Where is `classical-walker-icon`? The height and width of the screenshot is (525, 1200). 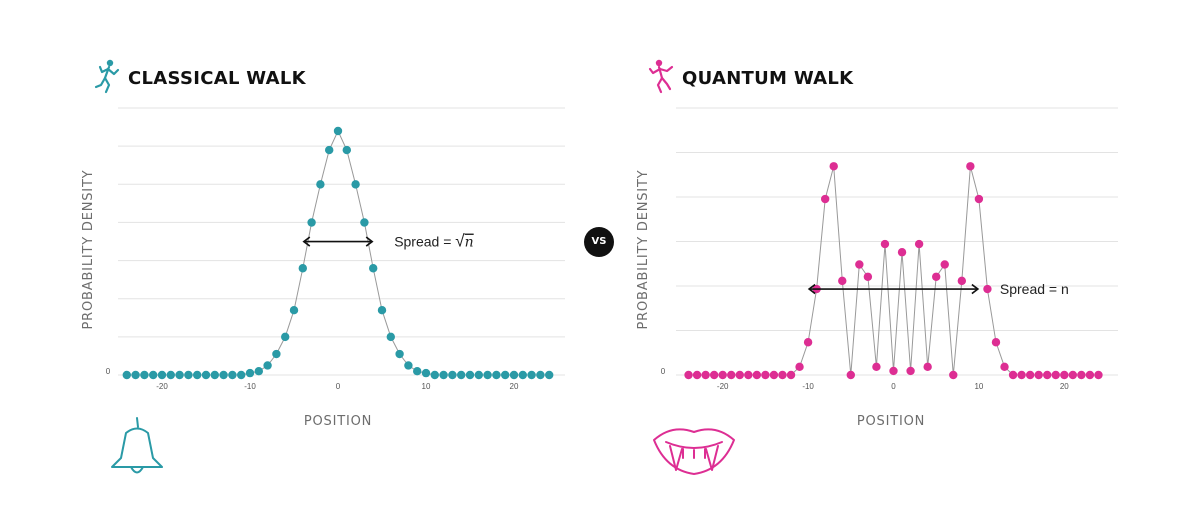 classical-walker-icon is located at coordinates (107, 76).